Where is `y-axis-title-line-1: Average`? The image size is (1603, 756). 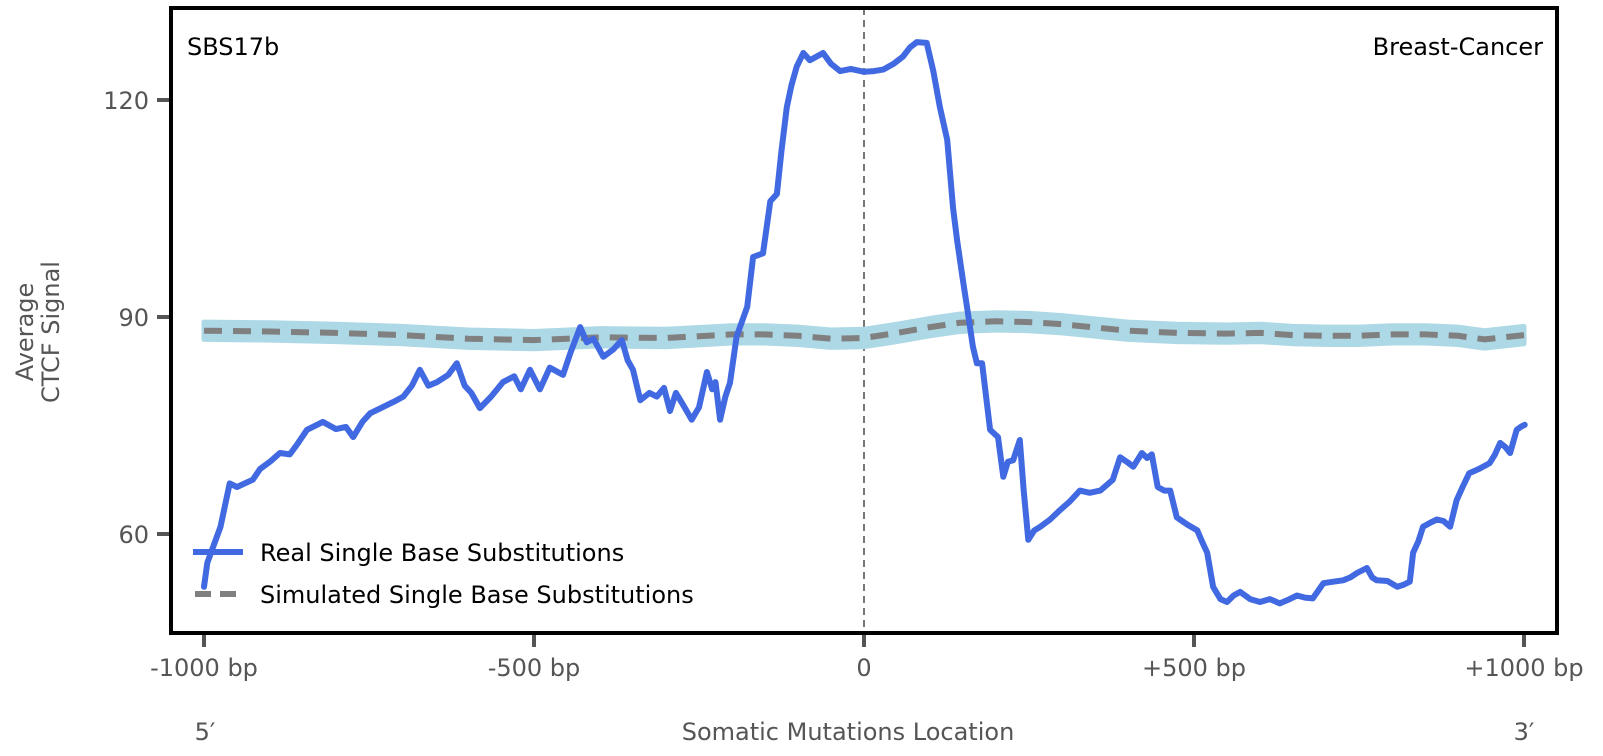 y-axis-title-line-1: Average is located at coordinates (25, 332).